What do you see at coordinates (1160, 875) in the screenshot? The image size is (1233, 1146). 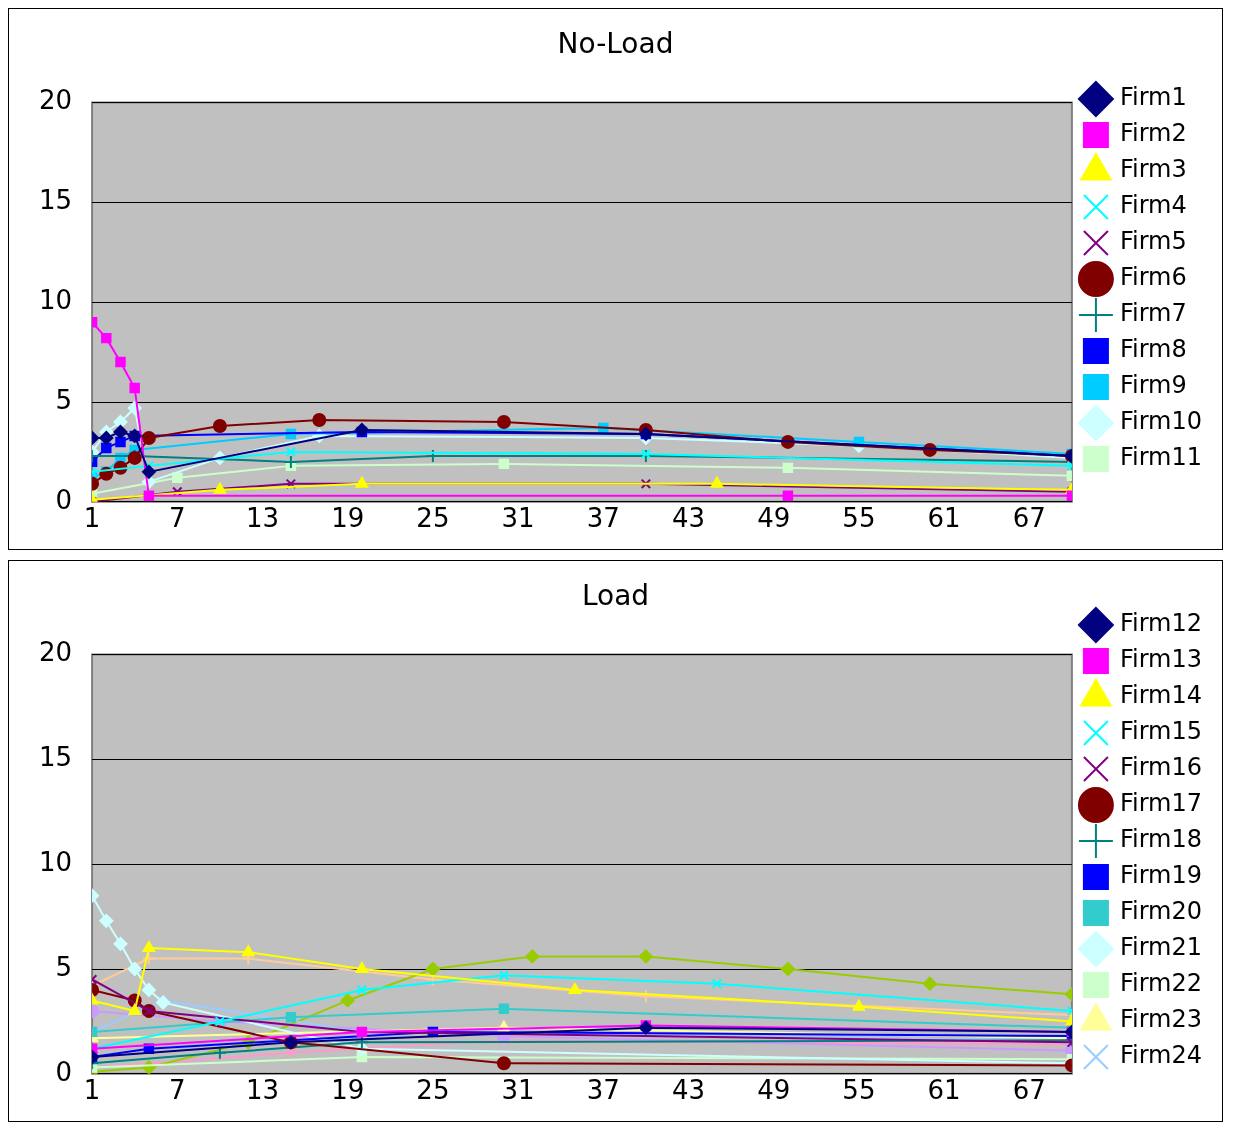 I see `legend-label: Firm19` at bounding box center [1160, 875].